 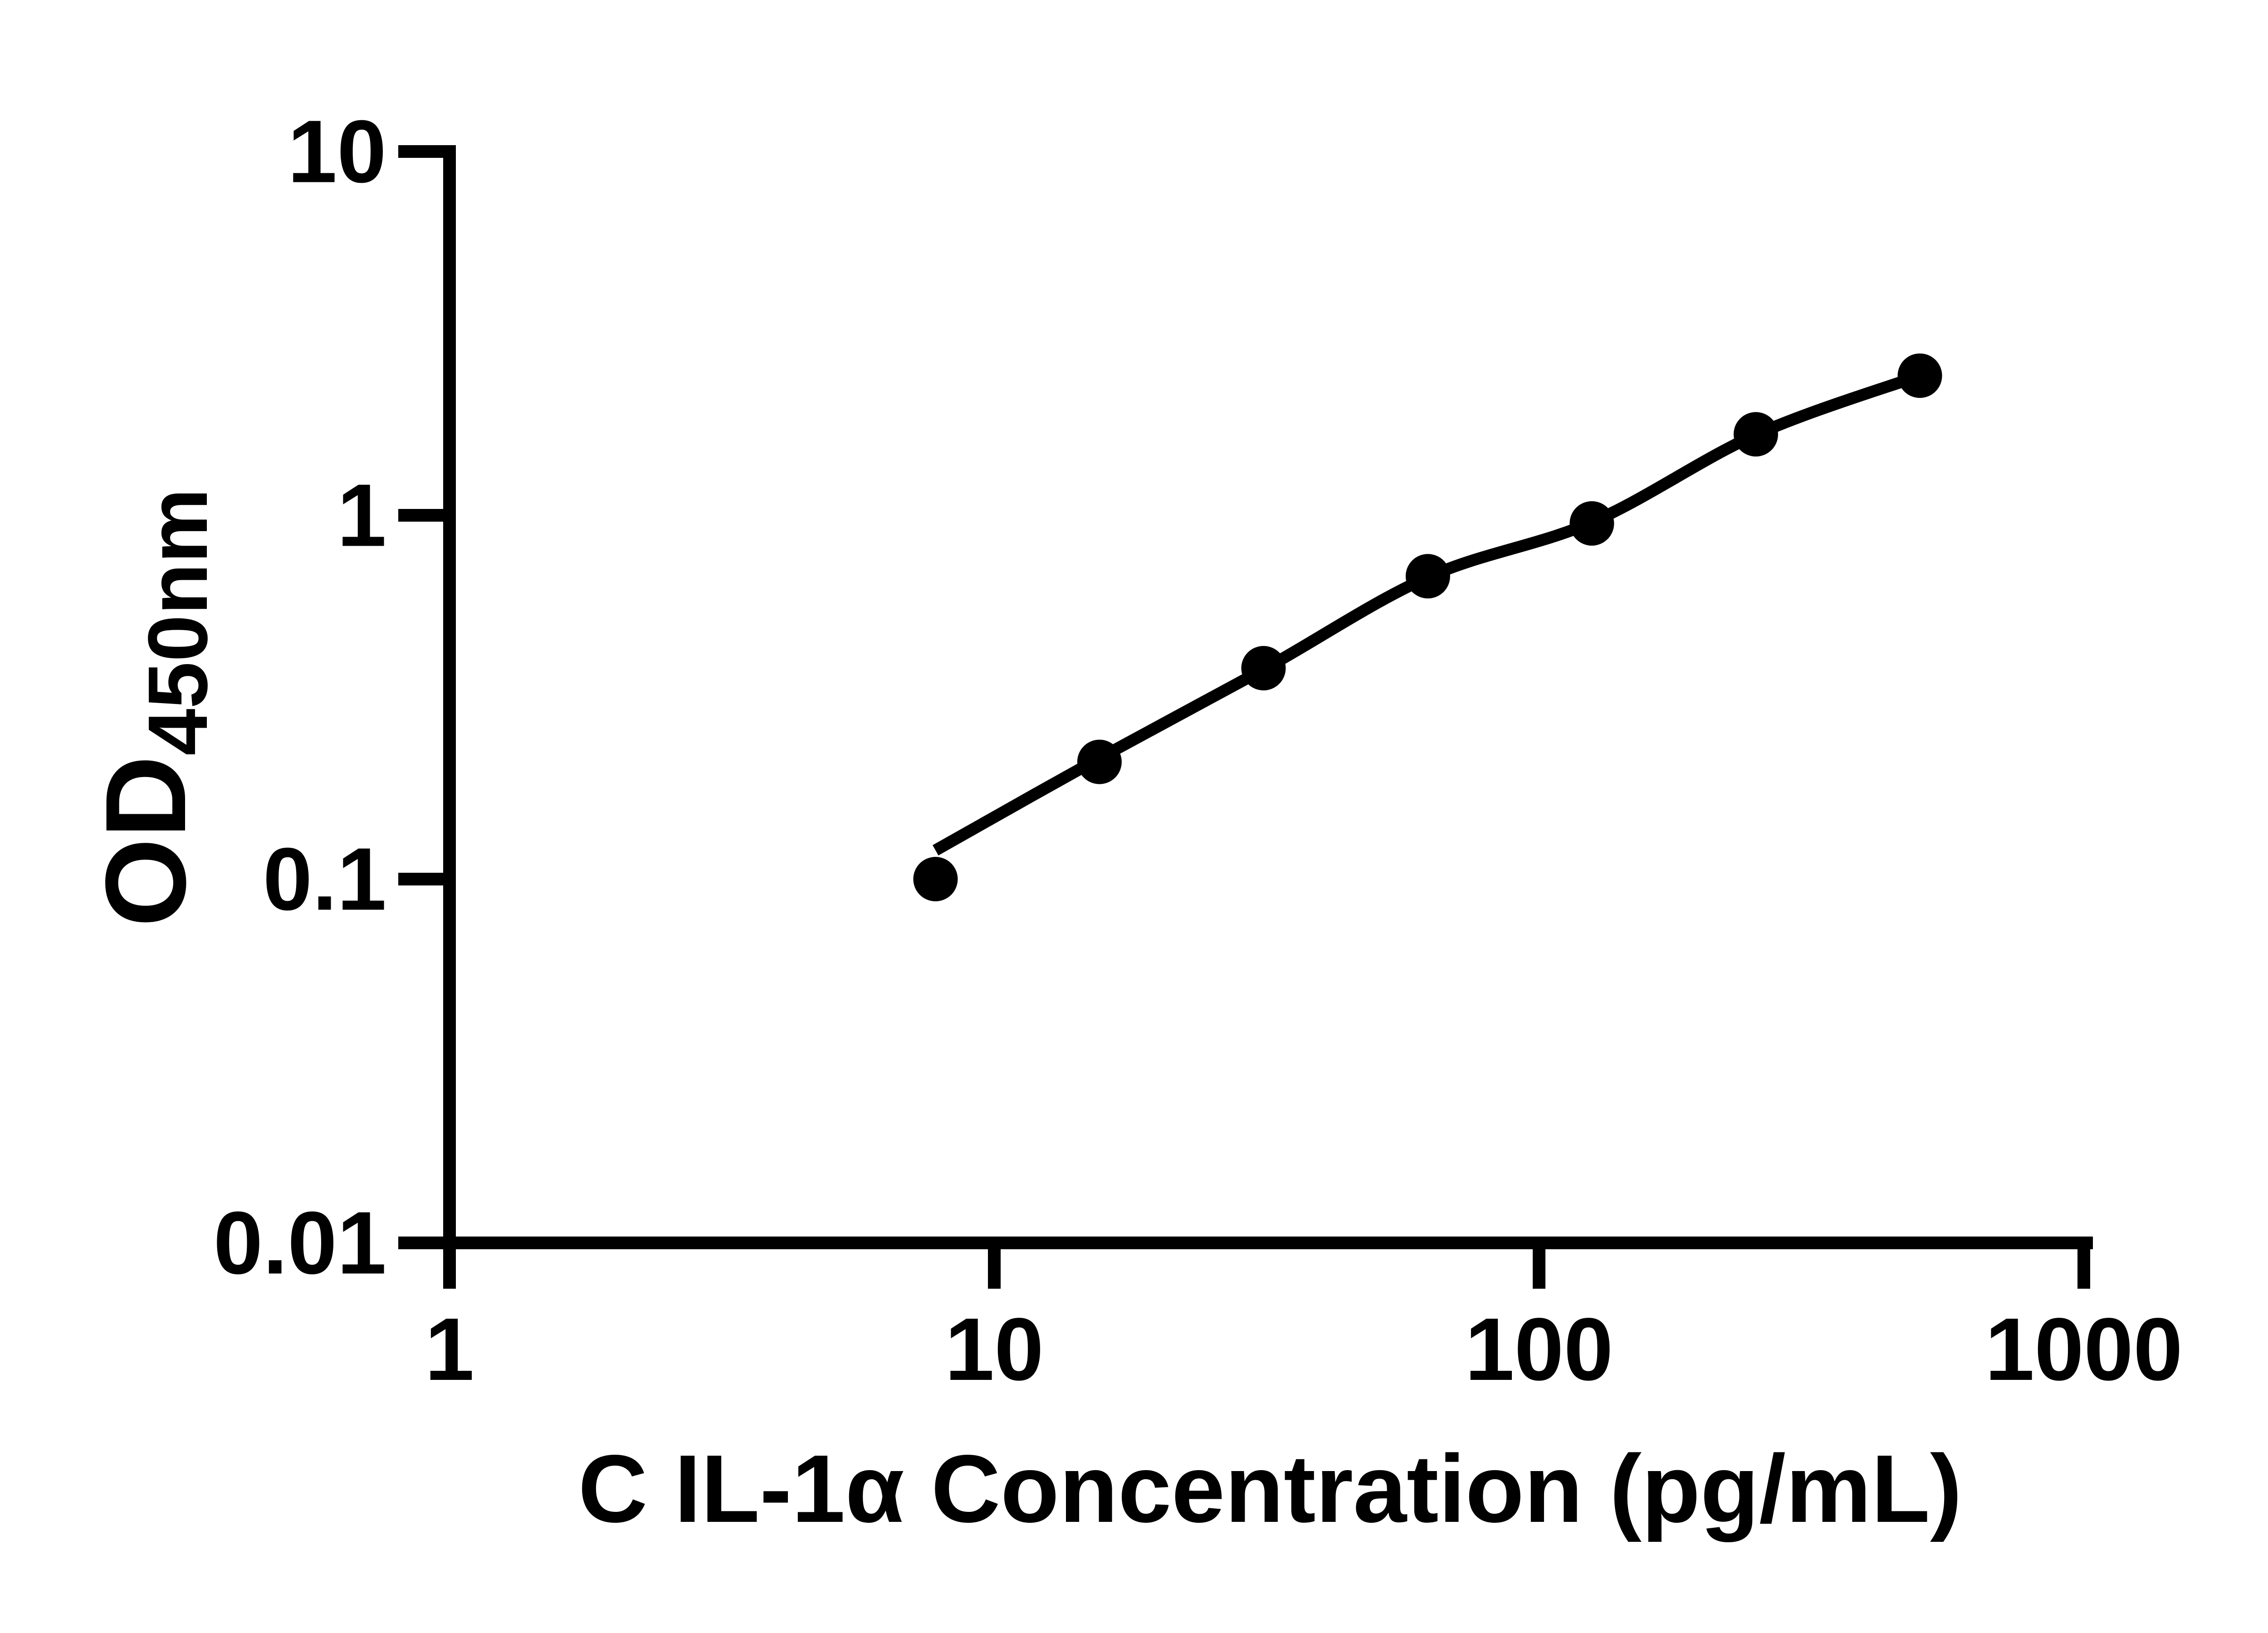 I want to click on x-tick-label: 1, so click(x=450, y=1349).